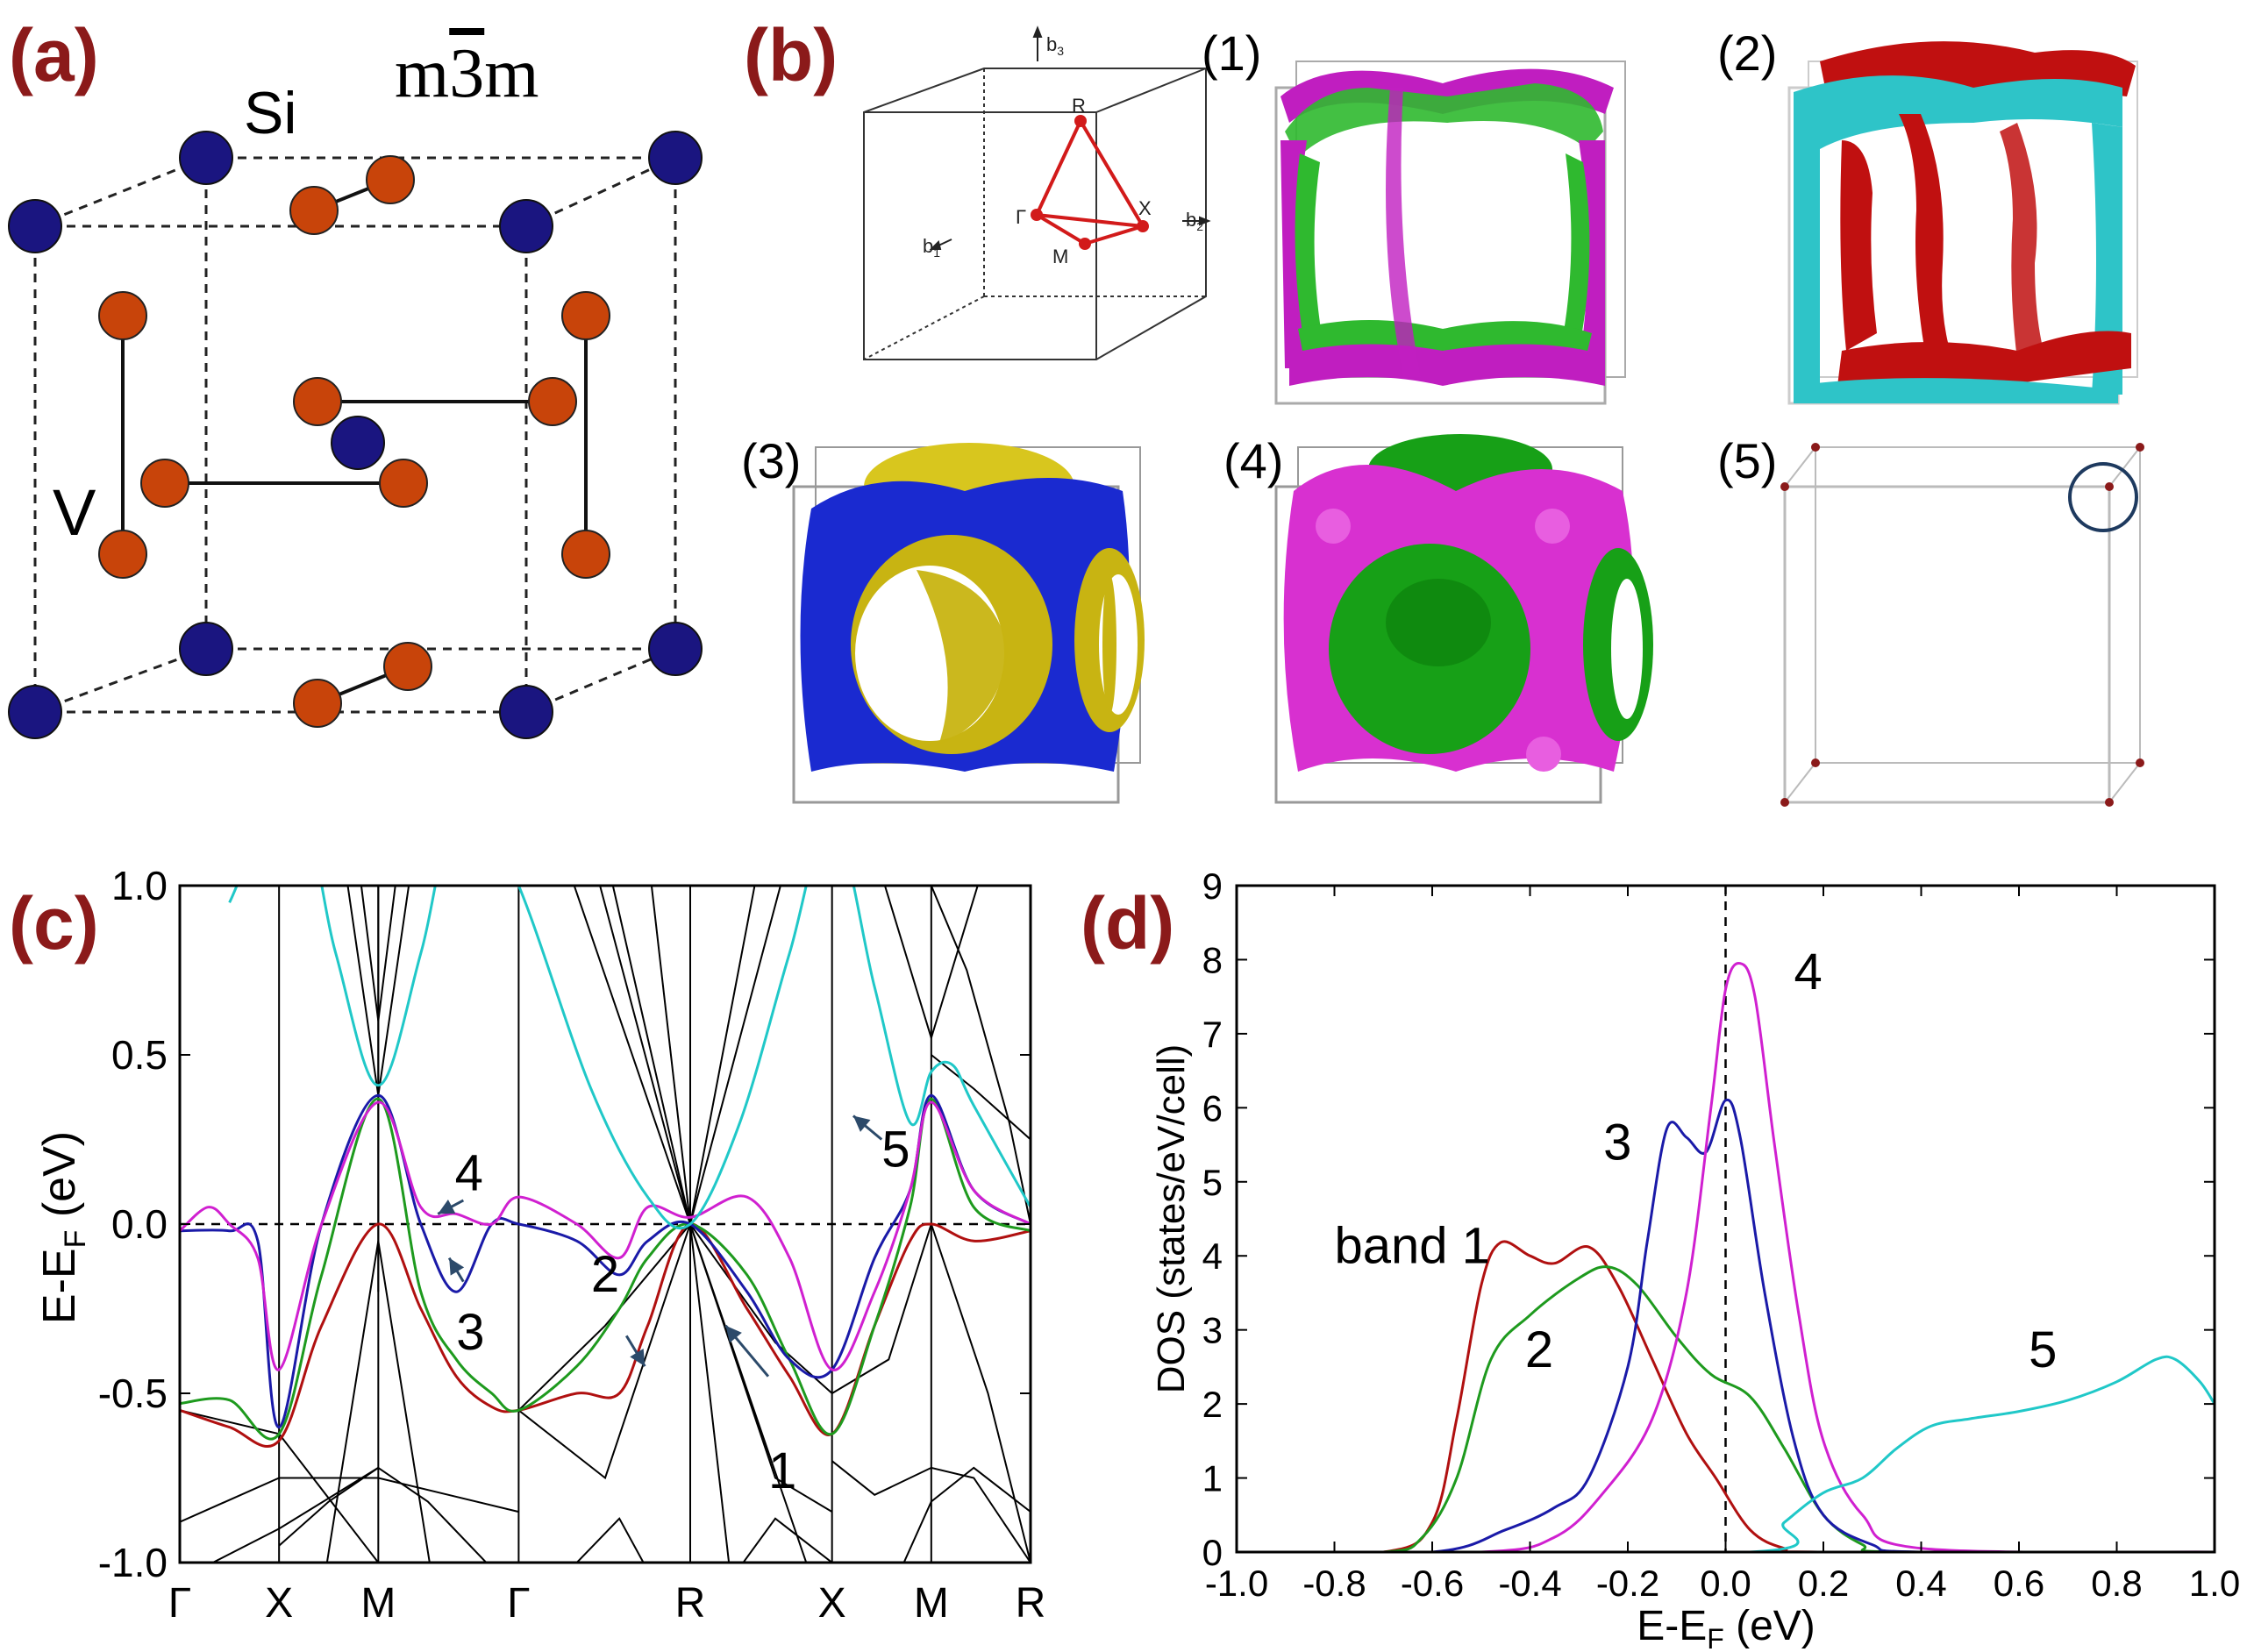 The height and width of the screenshot is (1652, 2247). I want to click on ytick-label: 1, so click(1212, 1478).